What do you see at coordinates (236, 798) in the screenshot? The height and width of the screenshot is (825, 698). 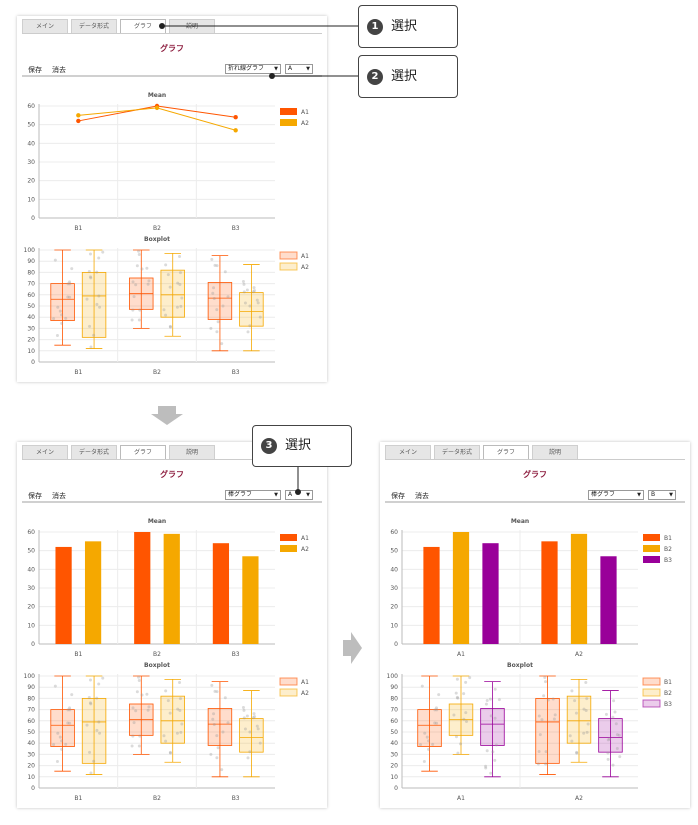 I see `x-tick-label: B3` at bounding box center [236, 798].